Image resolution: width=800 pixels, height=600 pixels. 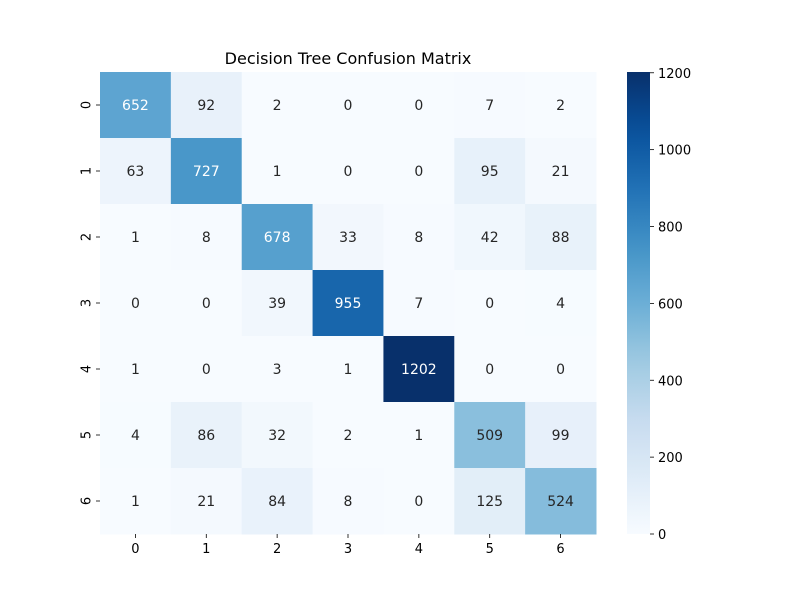 What do you see at coordinates (490, 172) in the screenshot?
I see `cell-annotation: 95` at bounding box center [490, 172].